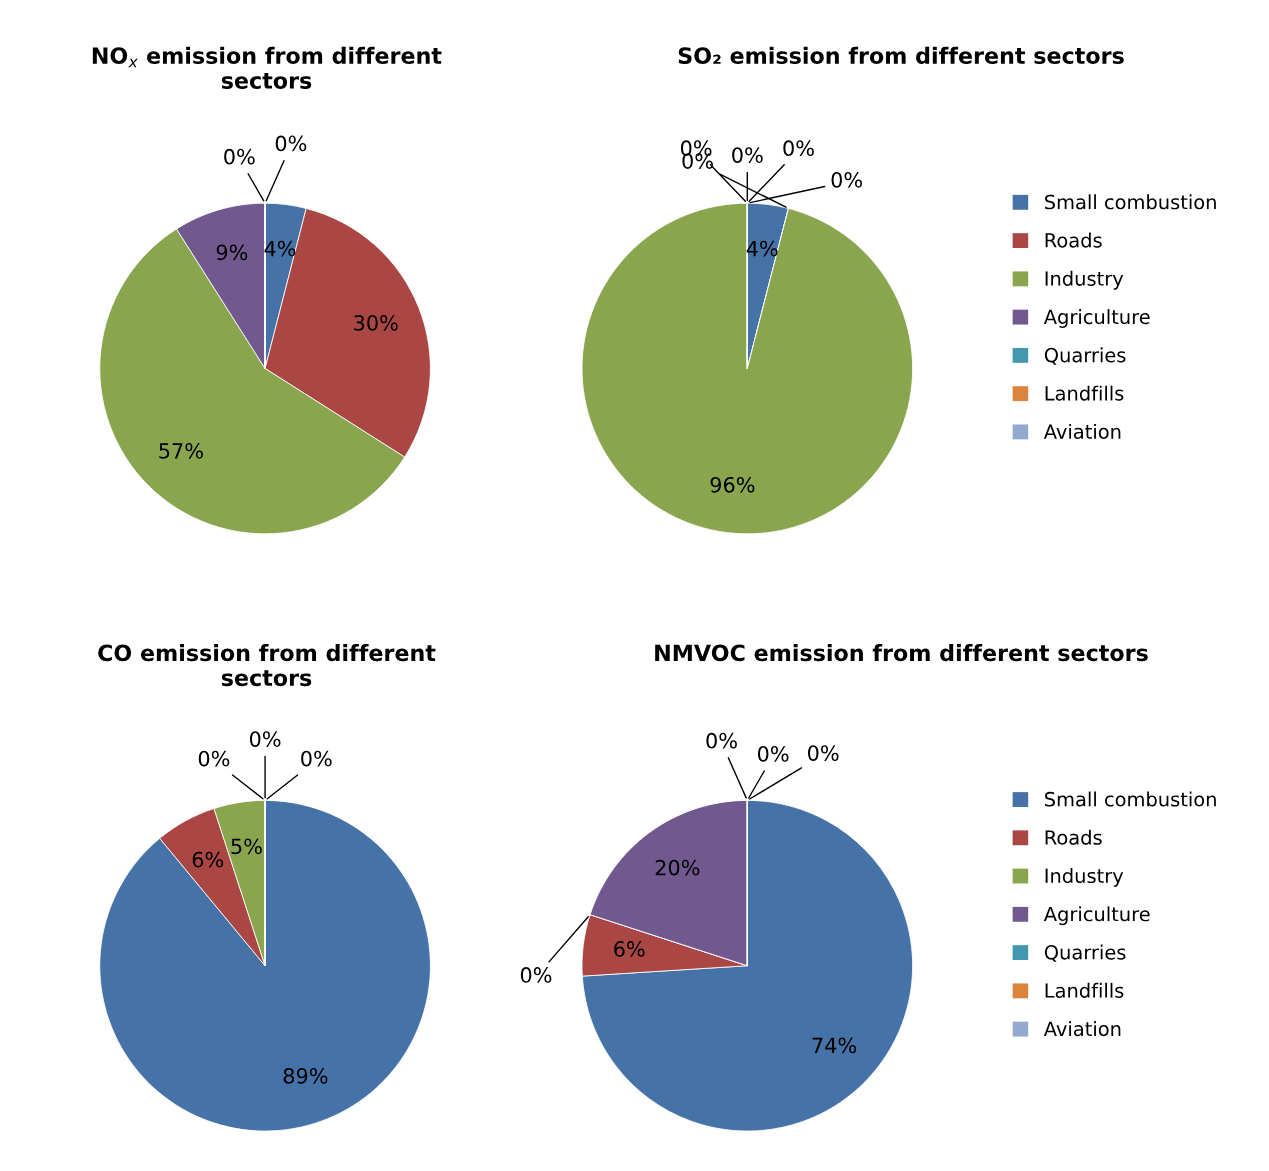 Image resolution: width=1269 pixels, height=1171 pixels. What do you see at coordinates (901, 55) in the screenshot?
I see `chart-title: SO₂ emission from different sectors` at bounding box center [901, 55].